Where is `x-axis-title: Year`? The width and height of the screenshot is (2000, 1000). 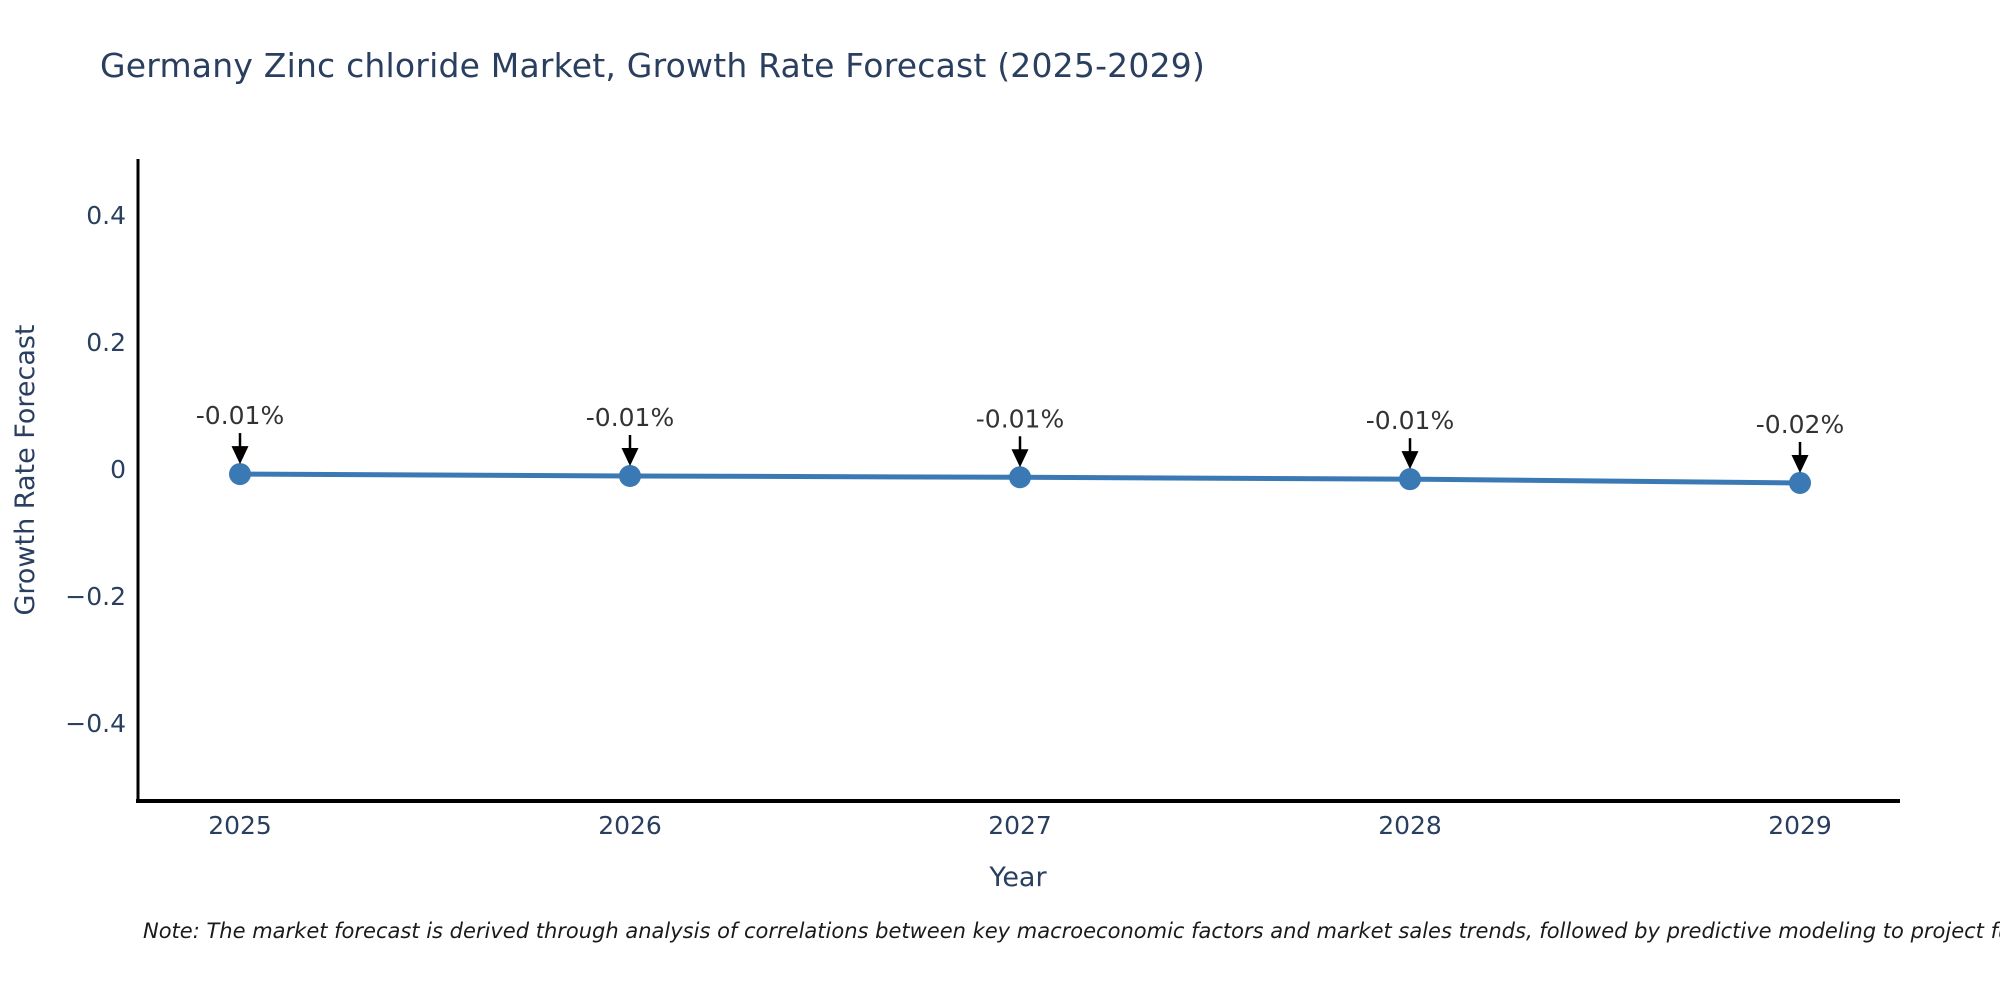 x-axis-title: Year is located at coordinates (1017, 877).